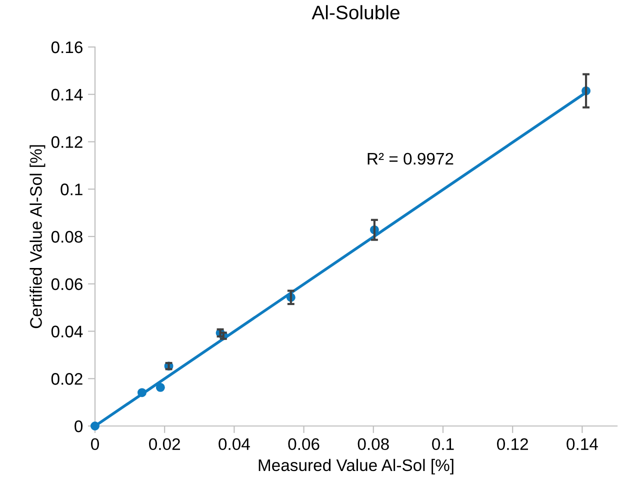 Image resolution: width=619 pixels, height=483 pixels. I want to click on annotation: R² = 0.9972, so click(411, 158).